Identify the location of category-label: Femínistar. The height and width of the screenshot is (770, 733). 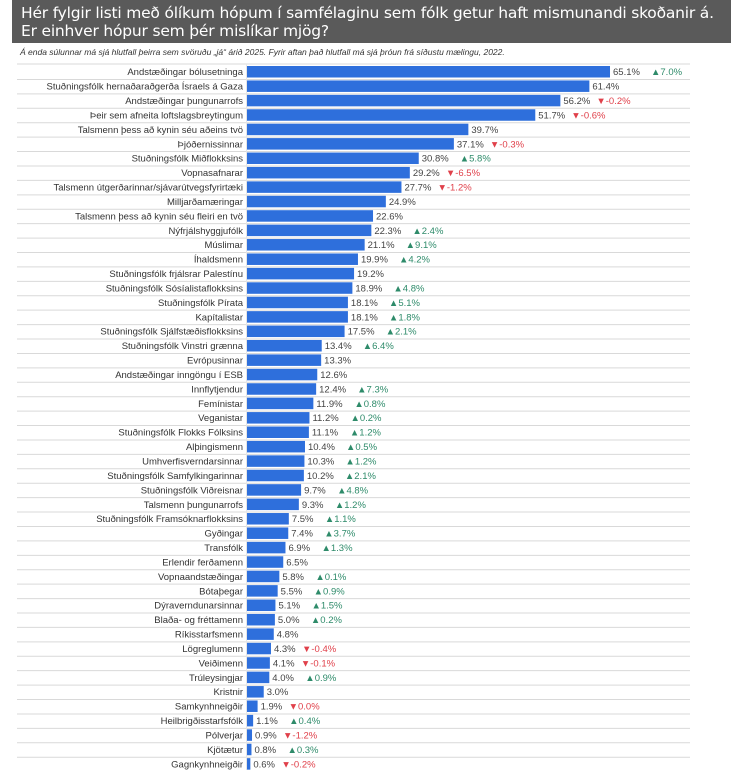
(220, 404).